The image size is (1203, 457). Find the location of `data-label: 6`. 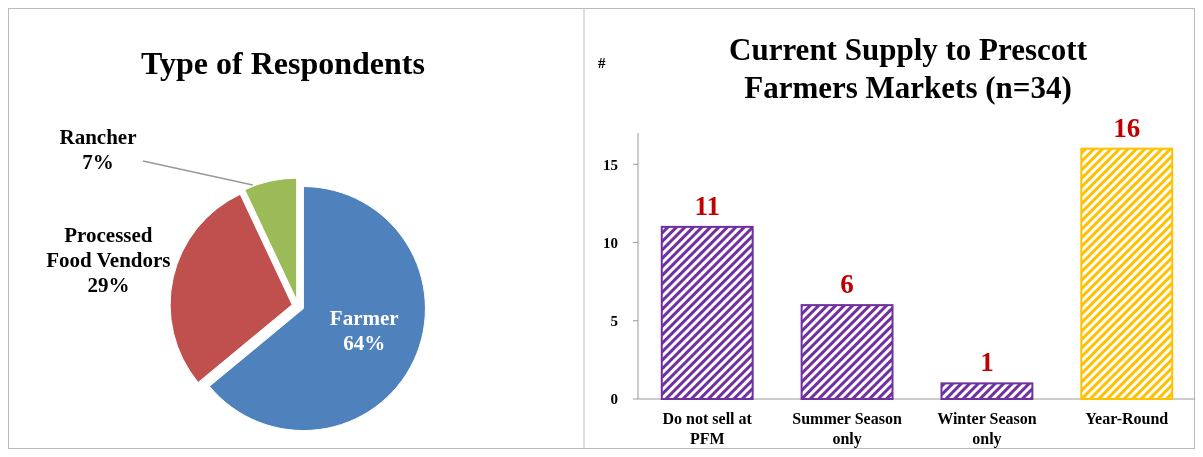

data-label: 6 is located at coordinates (847, 284).